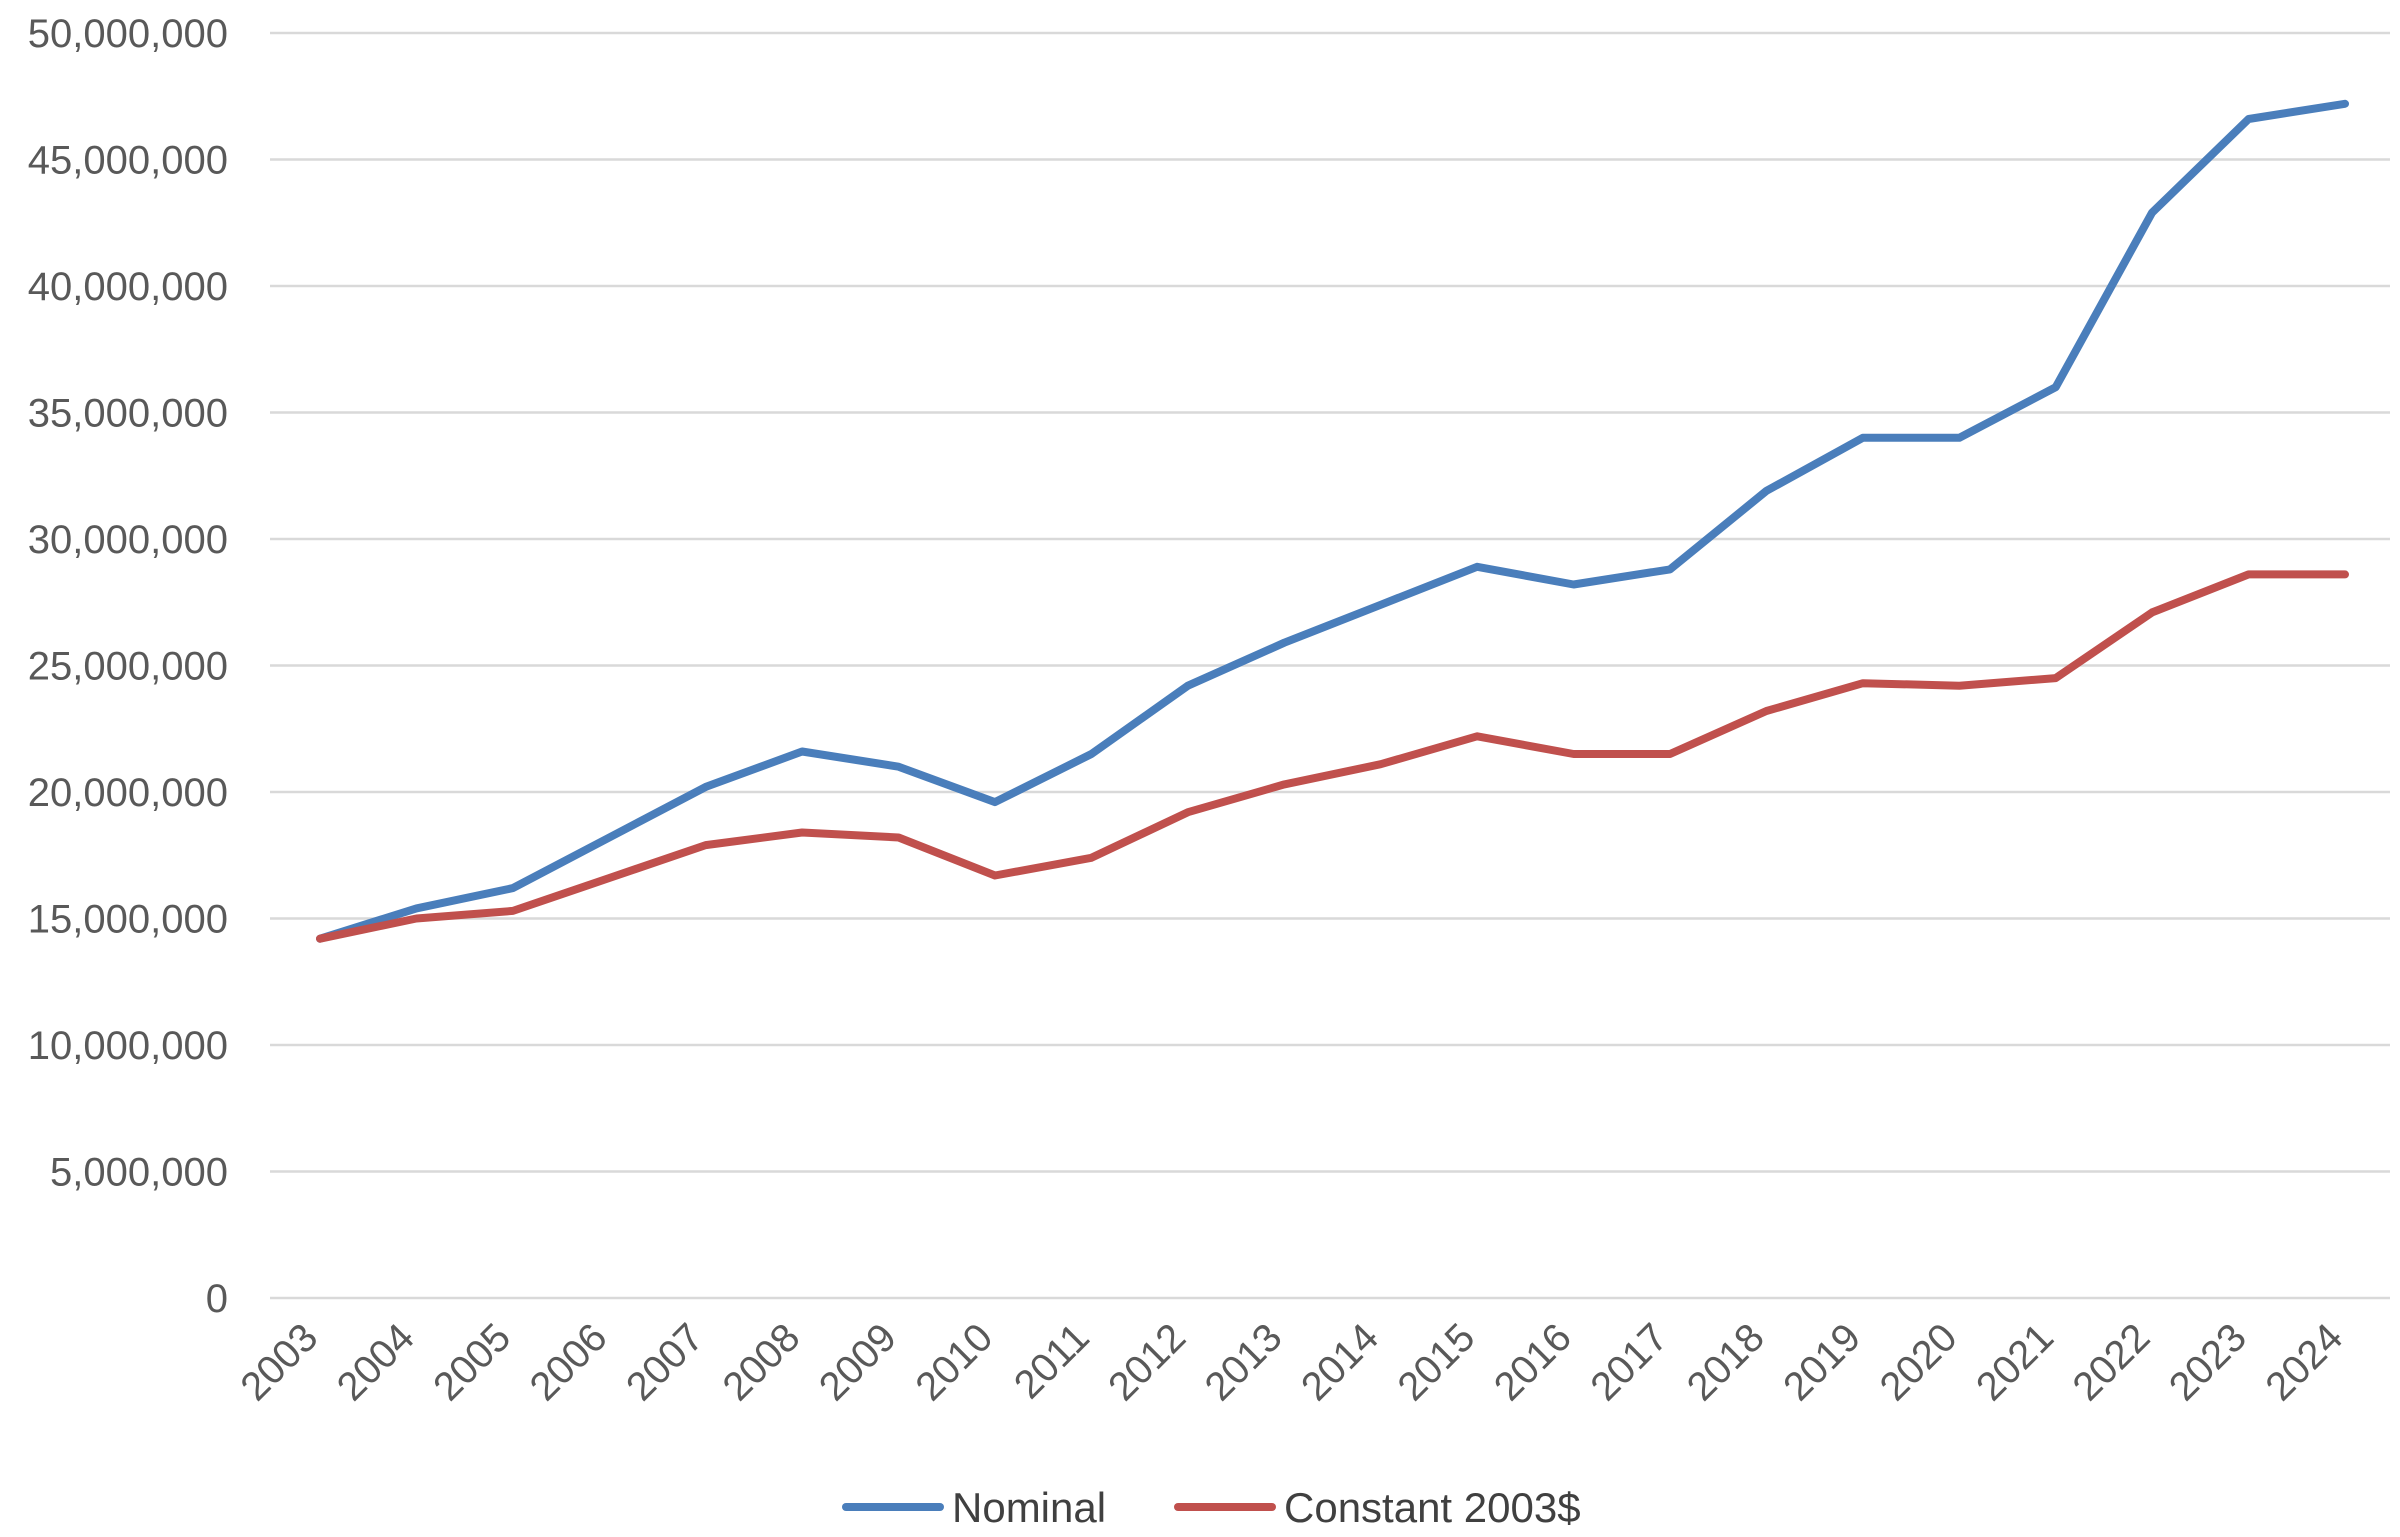  Describe the element at coordinates (1436, 1362) in the screenshot. I see `x-tick-label: 2015` at that location.